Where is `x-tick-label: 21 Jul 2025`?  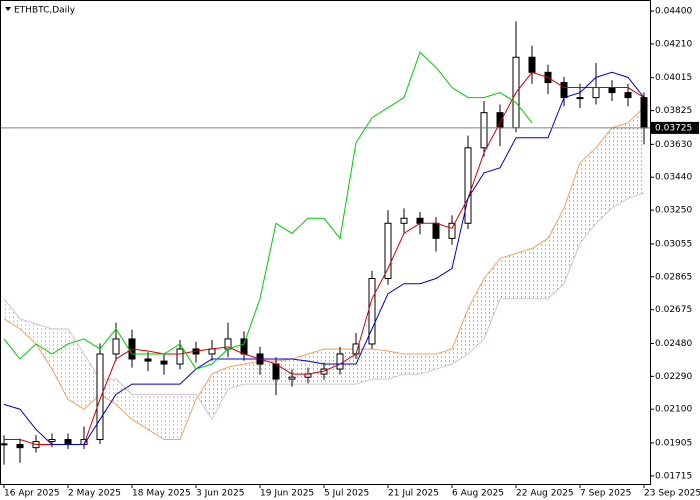
x-tick-label: 21 Jul 2025 is located at coordinates (413, 494).